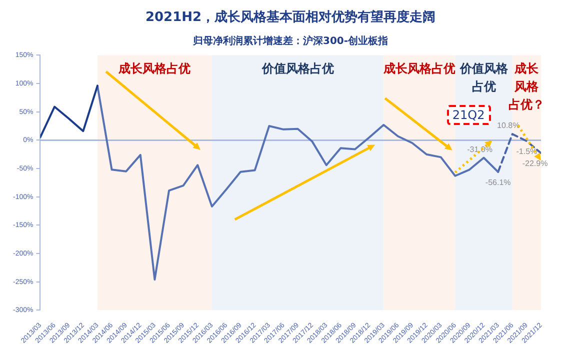 The width and height of the screenshot is (581, 346). I want to click on band-label: 成长风格占优？, so click(526, 86).